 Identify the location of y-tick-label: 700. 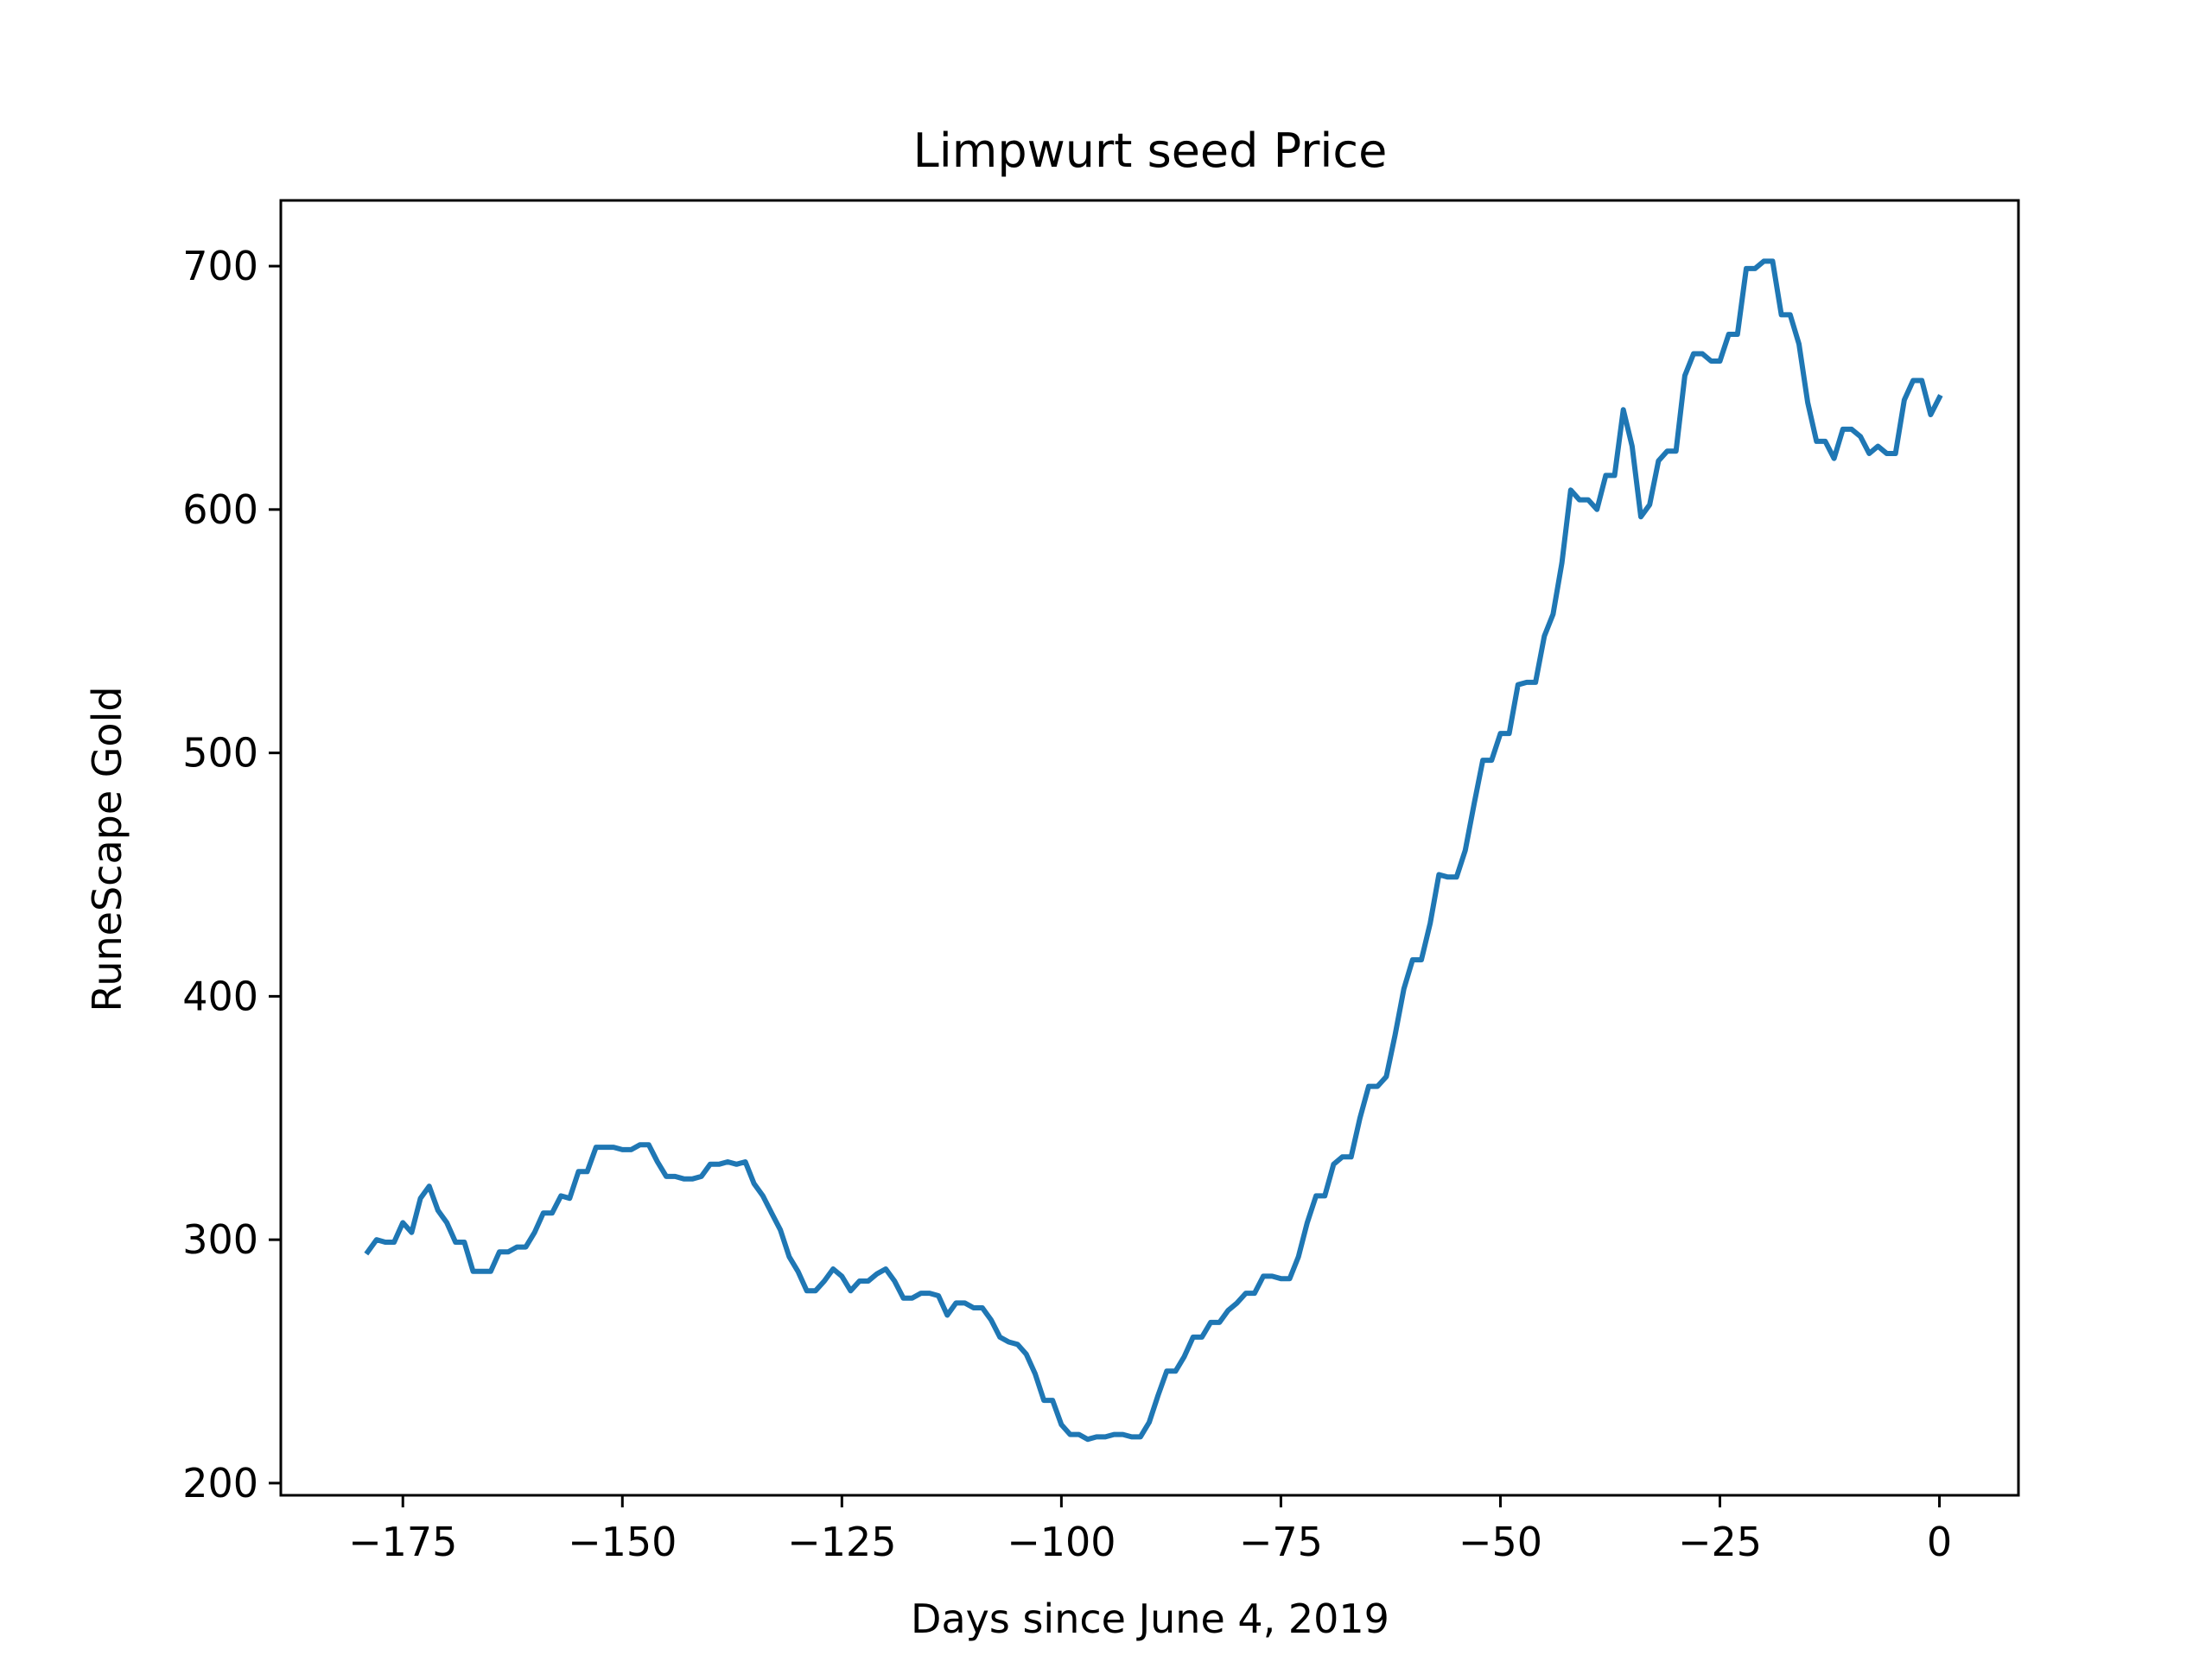
(220, 266).